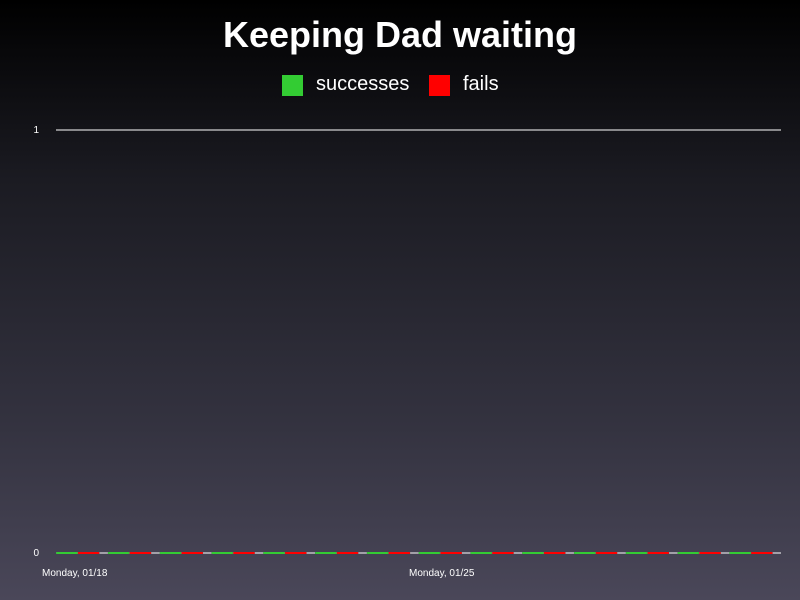  Describe the element at coordinates (36, 553) in the screenshot. I see `y-tick-label-0: 0` at that location.